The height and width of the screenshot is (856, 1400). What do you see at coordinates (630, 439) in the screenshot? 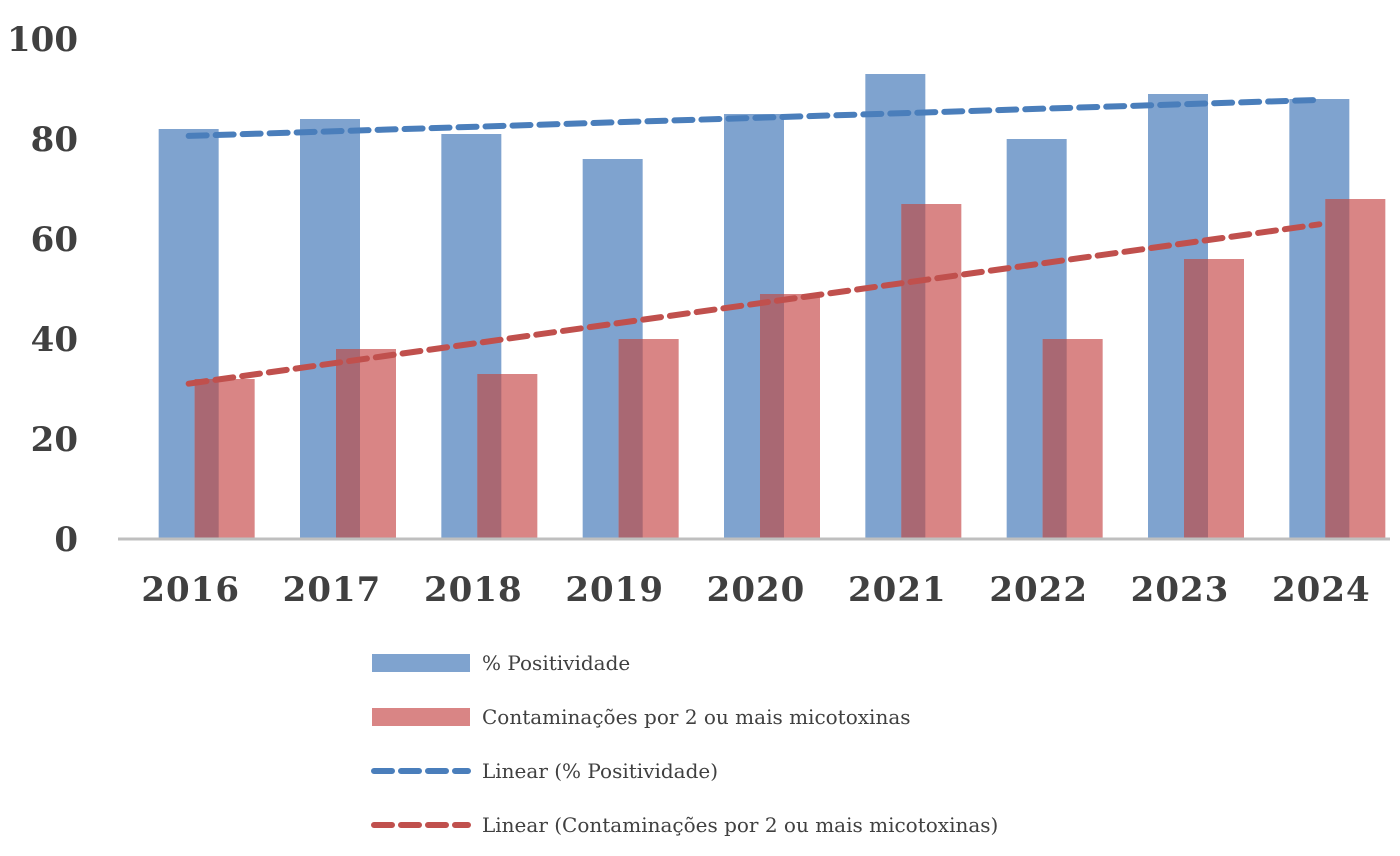
I see `bar-overlap-2019` at bounding box center [630, 439].